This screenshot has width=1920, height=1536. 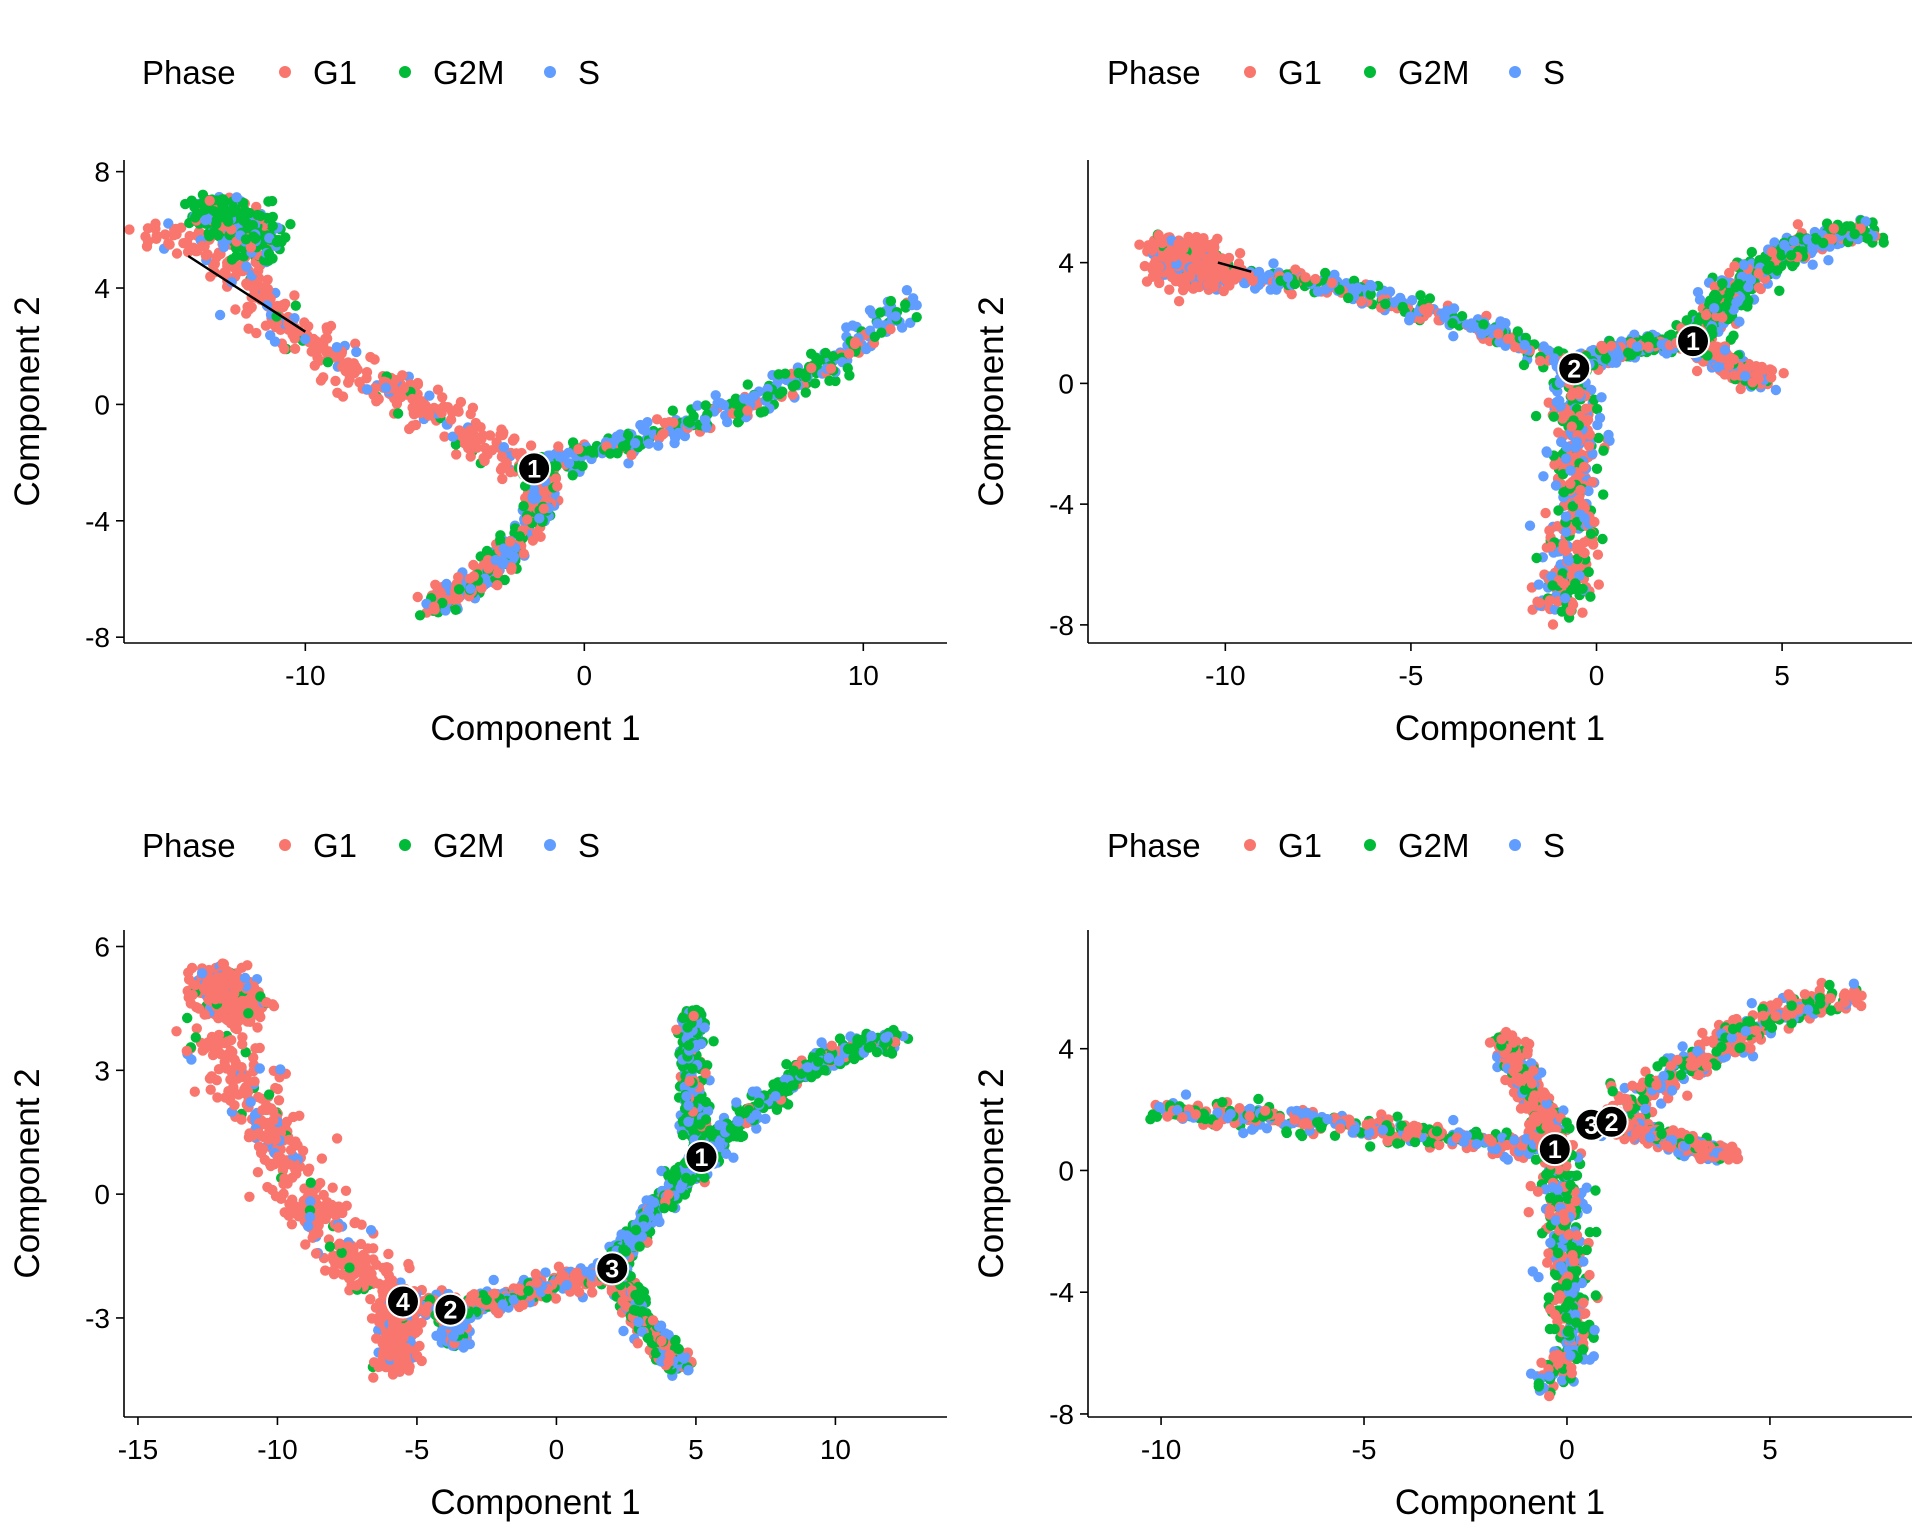 What do you see at coordinates (246, 293) in the screenshot?
I see `trajectory-line` at bounding box center [246, 293].